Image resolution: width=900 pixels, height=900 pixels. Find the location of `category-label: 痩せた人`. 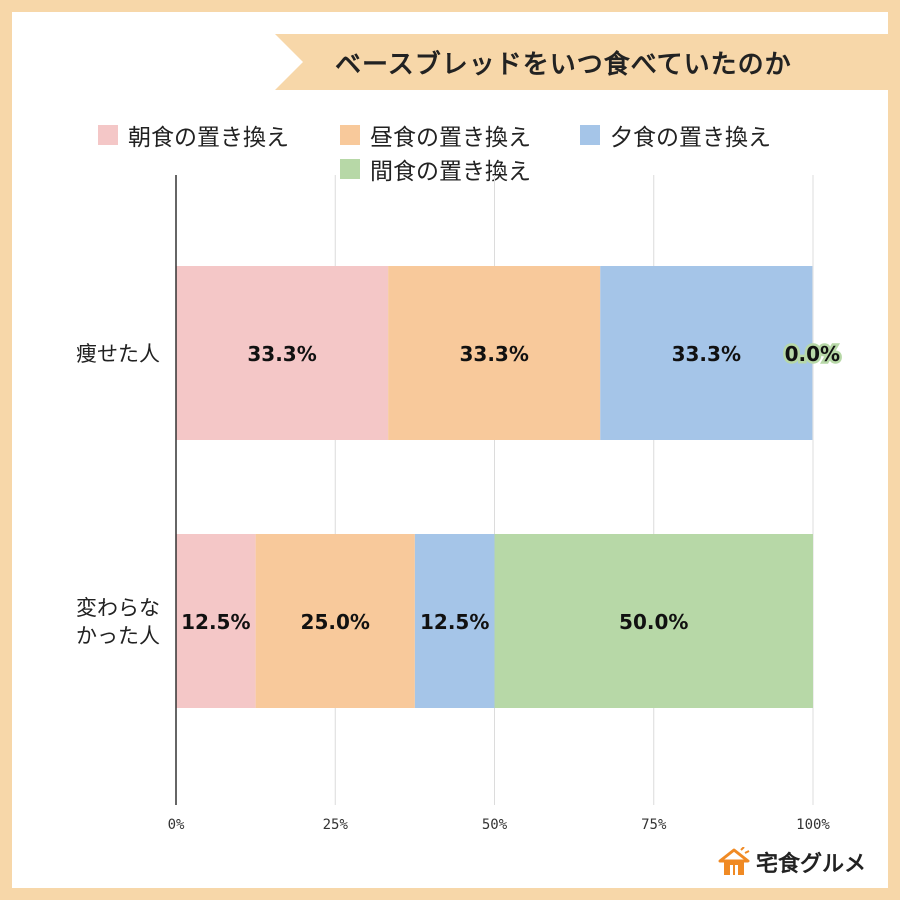

category-label: 痩せた人 is located at coordinates (118, 354).